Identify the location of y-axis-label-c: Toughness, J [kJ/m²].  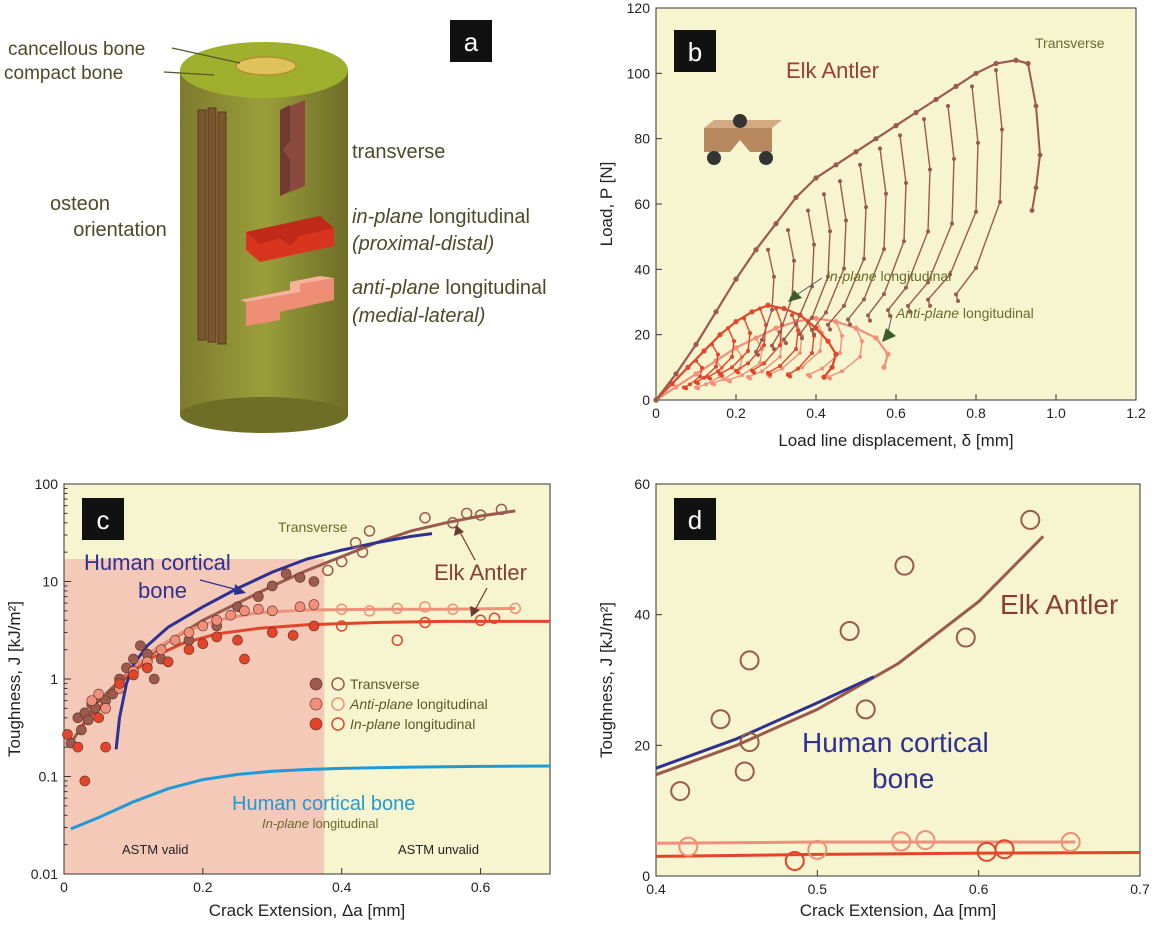
(14, 679).